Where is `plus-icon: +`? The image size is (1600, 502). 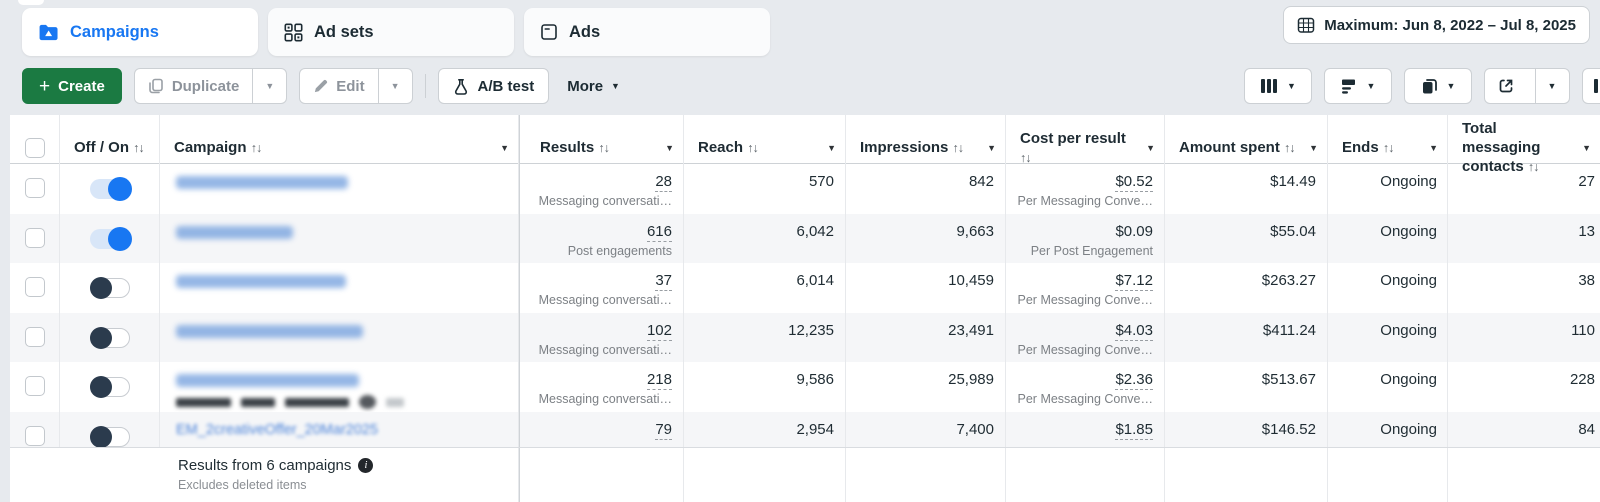
plus-icon: + is located at coordinates (45, 86).